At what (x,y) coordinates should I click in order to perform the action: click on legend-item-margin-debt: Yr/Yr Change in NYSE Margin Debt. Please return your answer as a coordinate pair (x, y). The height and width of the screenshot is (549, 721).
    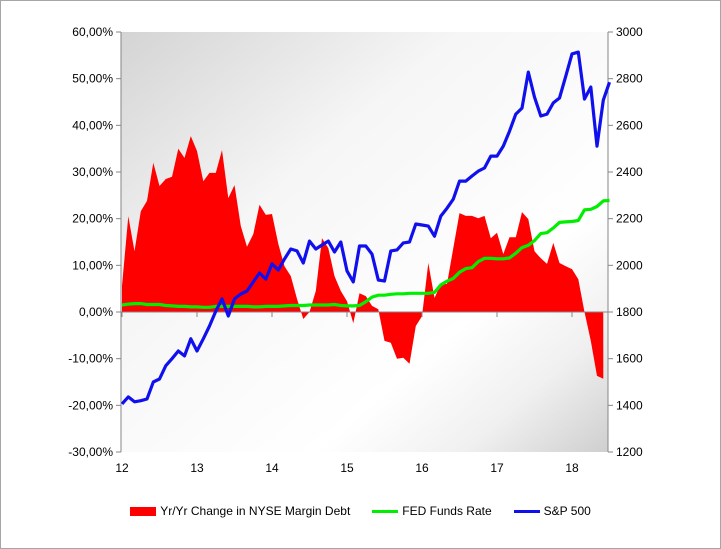
    Looking at the image, I should click on (240, 511).